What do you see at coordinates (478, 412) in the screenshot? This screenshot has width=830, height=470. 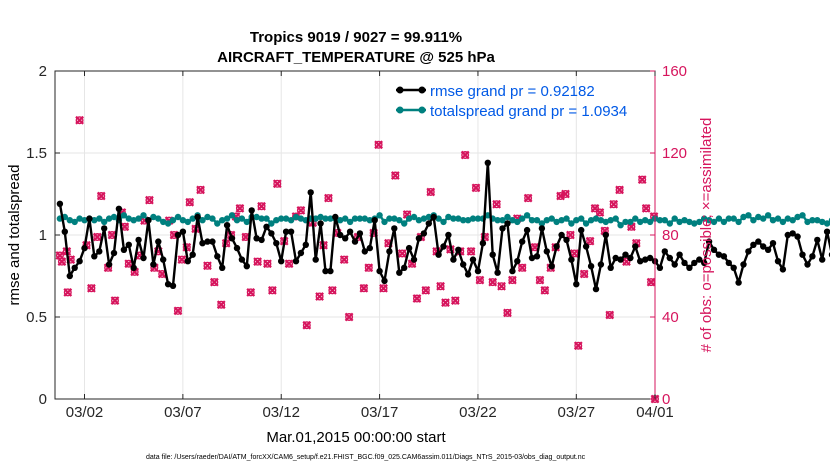 I see `x-tick-label: 03/22` at bounding box center [478, 412].